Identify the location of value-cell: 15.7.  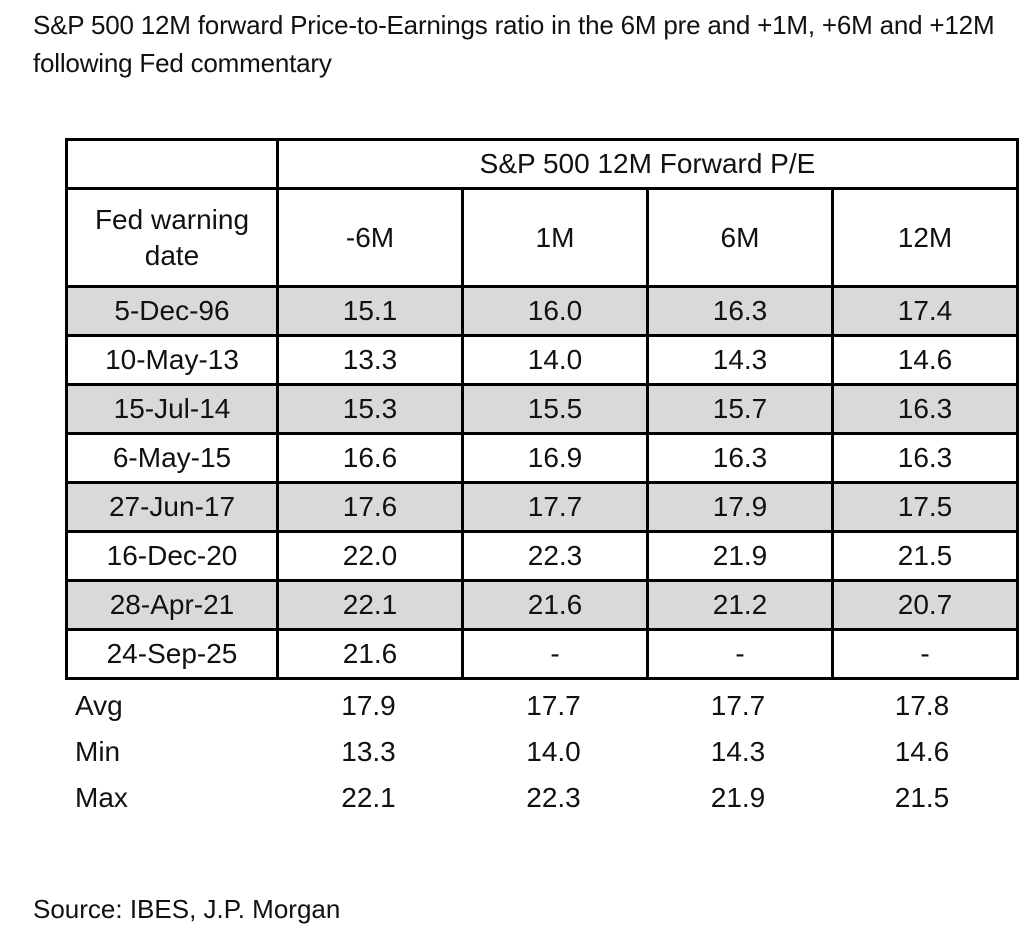
(740, 409).